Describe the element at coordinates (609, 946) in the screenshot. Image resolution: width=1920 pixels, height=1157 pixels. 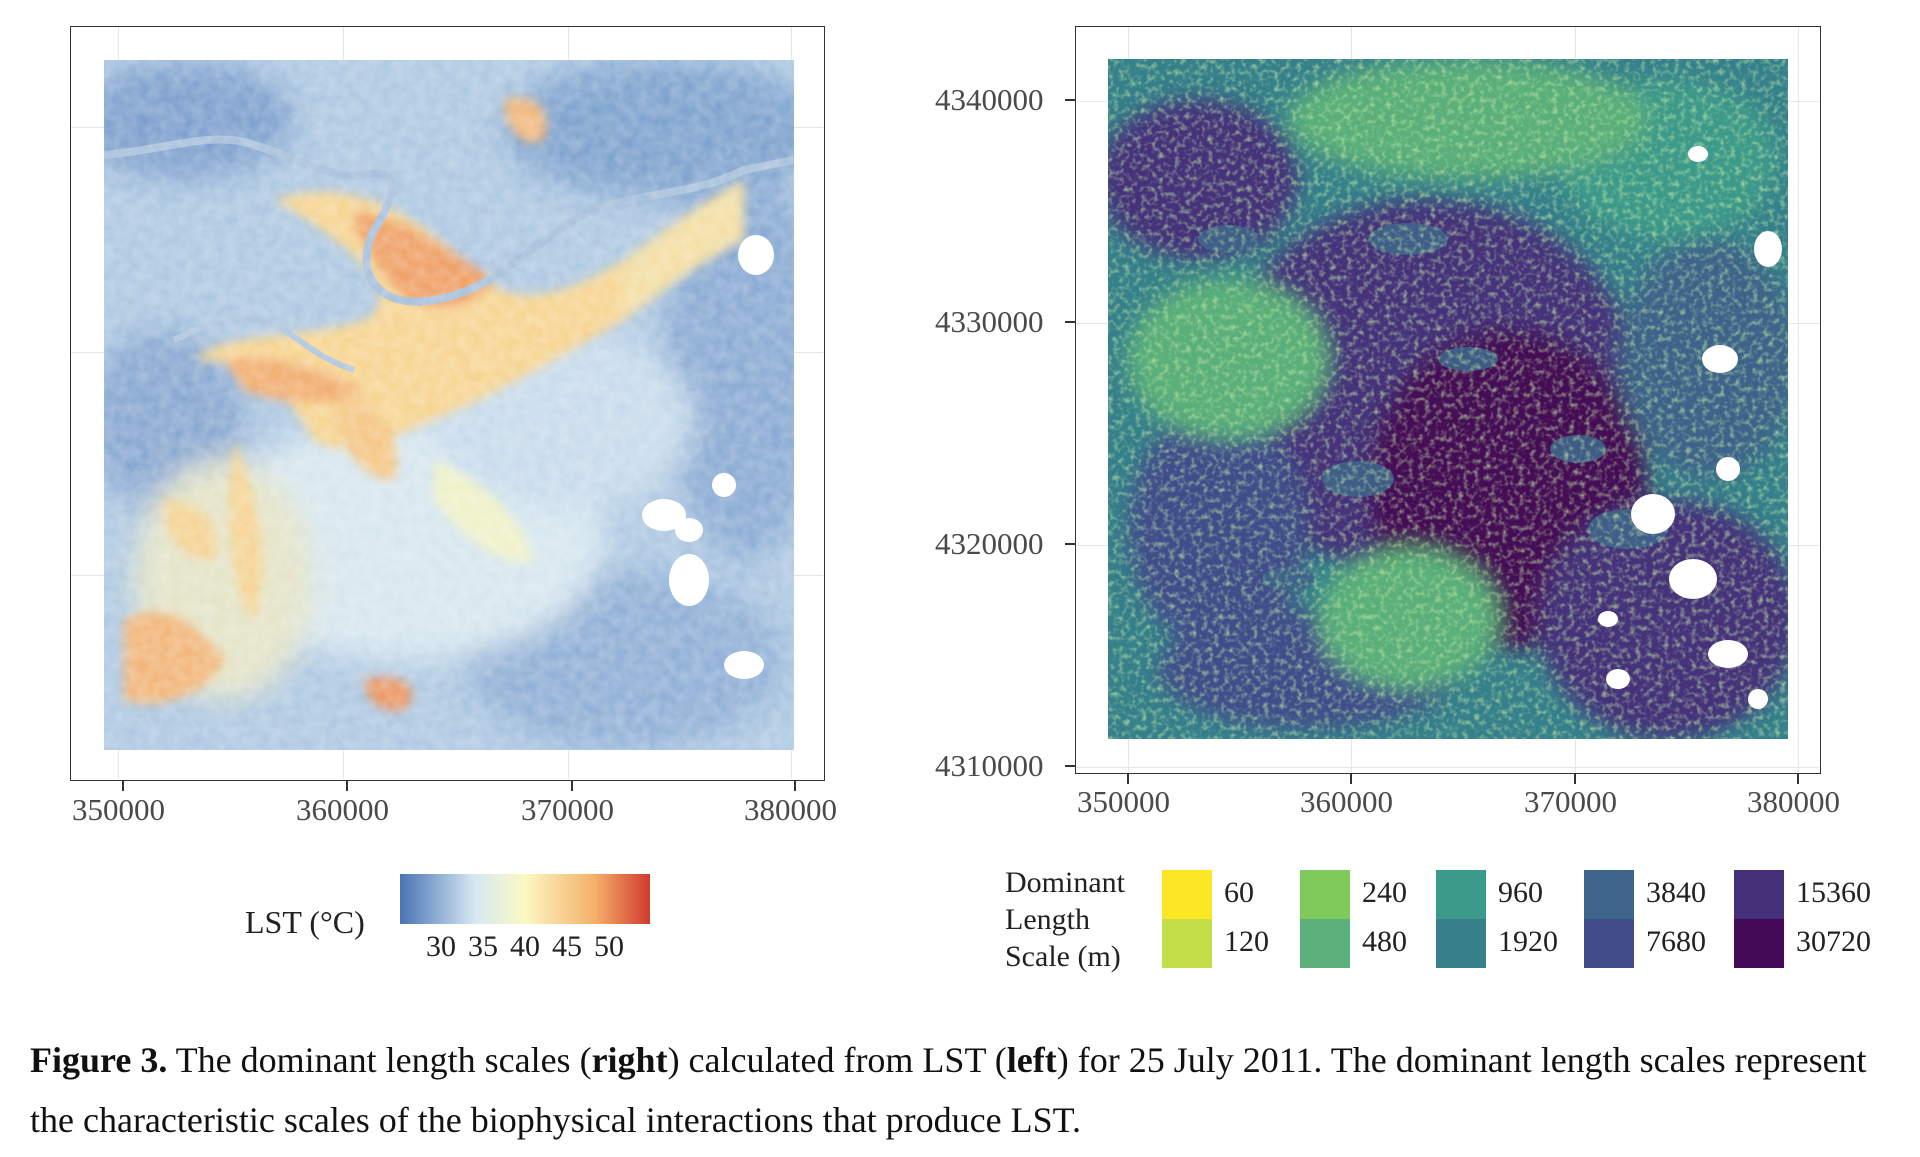
I see `lst-tick-label: 50` at that location.